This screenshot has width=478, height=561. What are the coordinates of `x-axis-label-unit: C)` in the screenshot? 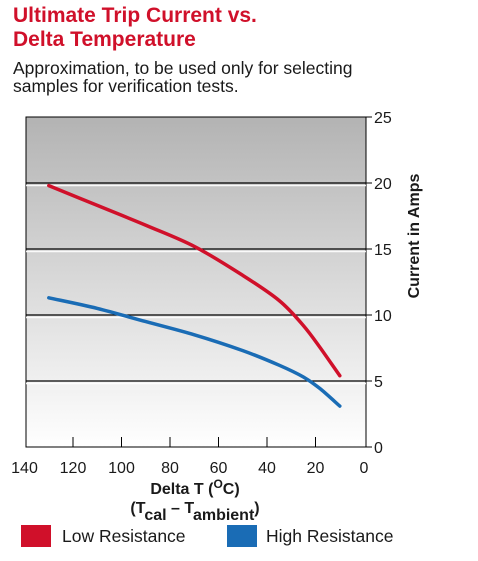 It's located at (231, 489).